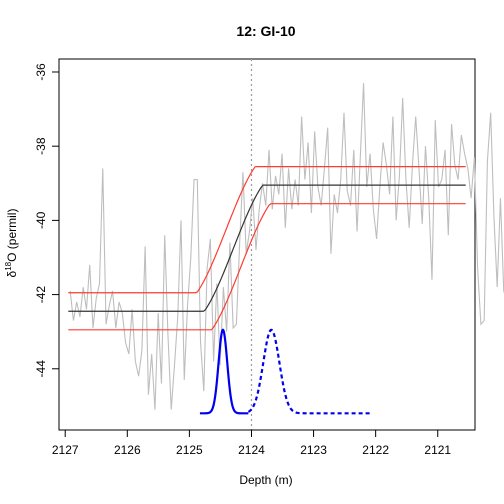 The width and height of the screenshot is (504, 504). I want to click on y-axis-label-superscript: 18, so click(8, 265).